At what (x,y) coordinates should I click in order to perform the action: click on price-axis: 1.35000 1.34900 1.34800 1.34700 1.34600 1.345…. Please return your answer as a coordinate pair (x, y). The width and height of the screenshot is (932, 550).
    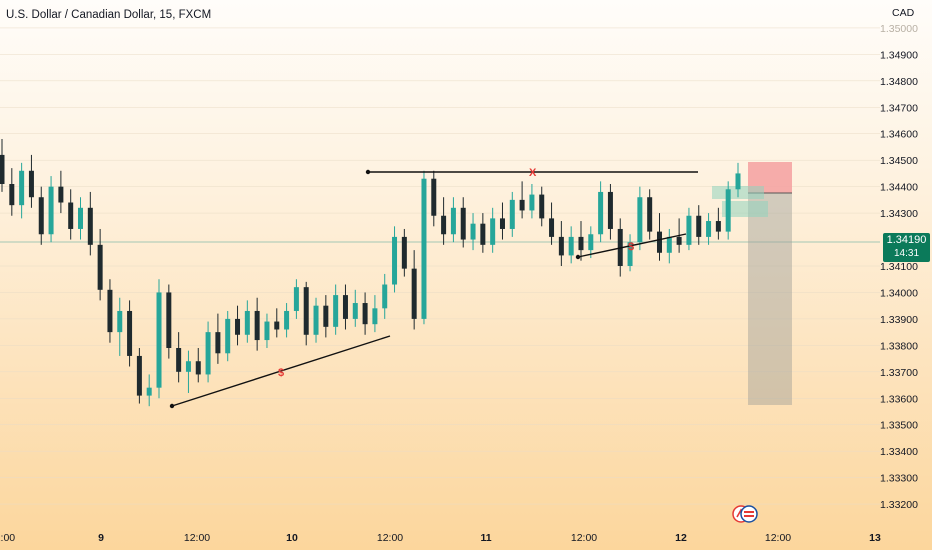
    Looking at the image, I should click on (899, 267).